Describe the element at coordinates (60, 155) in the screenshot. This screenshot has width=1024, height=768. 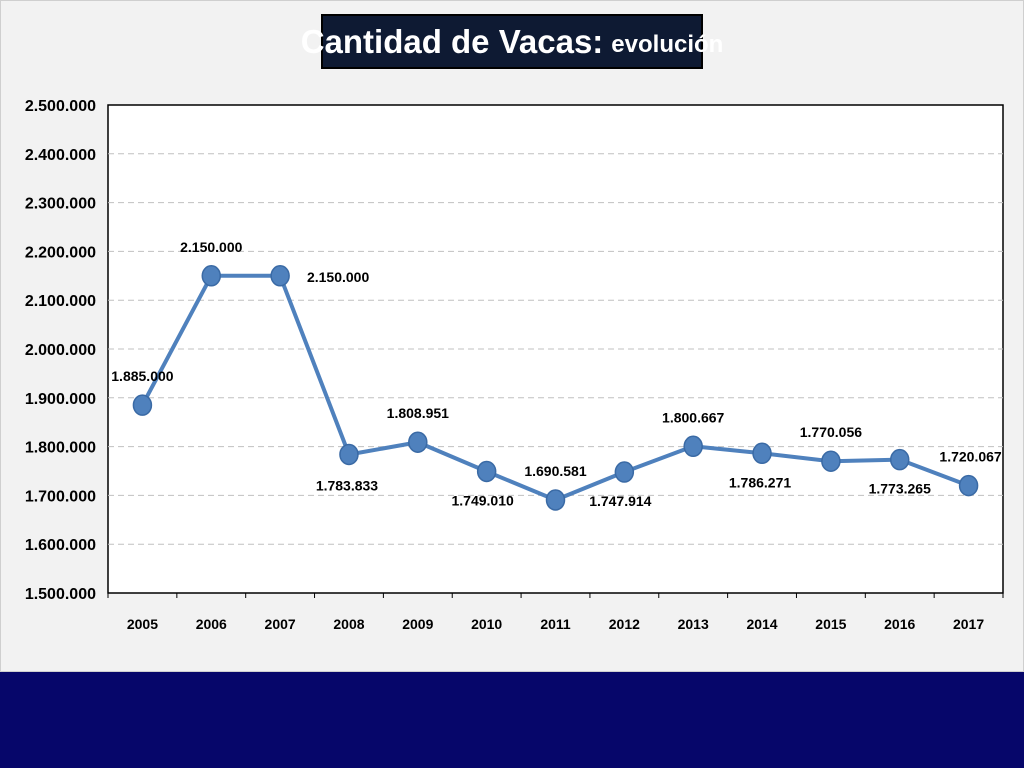
I see `y-tick-label: 2.400.000` at that location.